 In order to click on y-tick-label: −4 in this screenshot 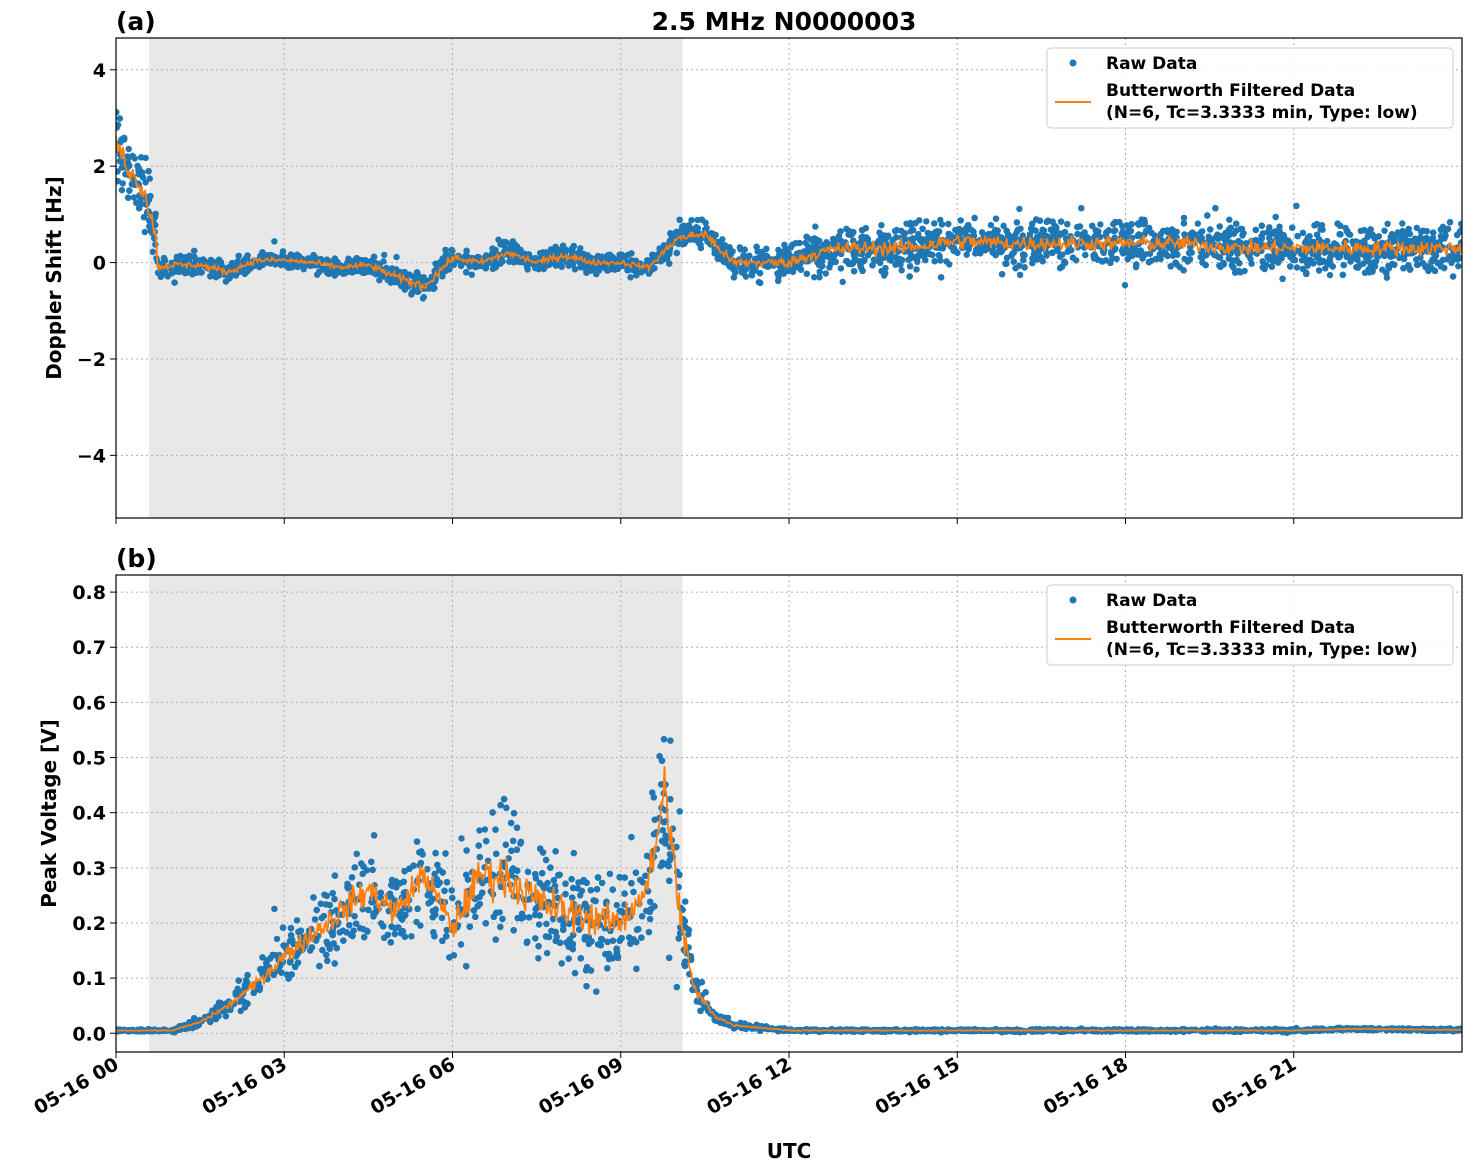, I will do `click(91, 456)`.